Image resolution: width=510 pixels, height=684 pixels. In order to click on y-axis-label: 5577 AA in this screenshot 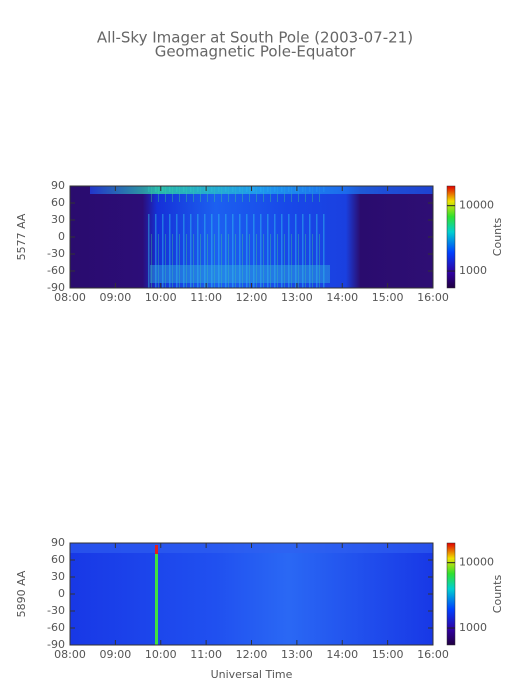, I will do `click(21, 236)`.